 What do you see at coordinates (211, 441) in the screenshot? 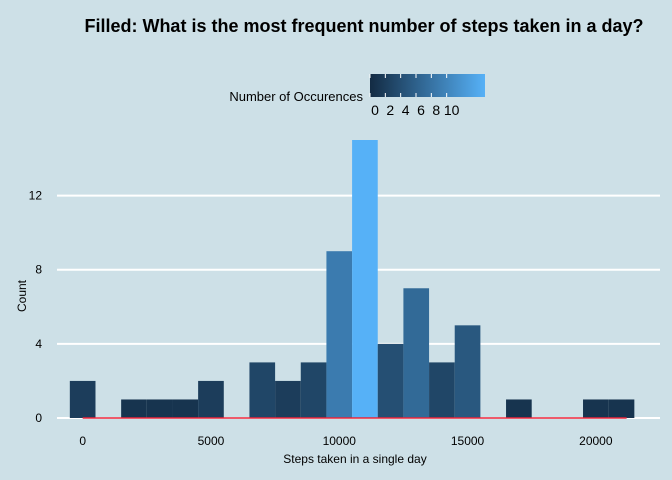
I see `x-tick-label: 5000` at bounding box center [211, 441].